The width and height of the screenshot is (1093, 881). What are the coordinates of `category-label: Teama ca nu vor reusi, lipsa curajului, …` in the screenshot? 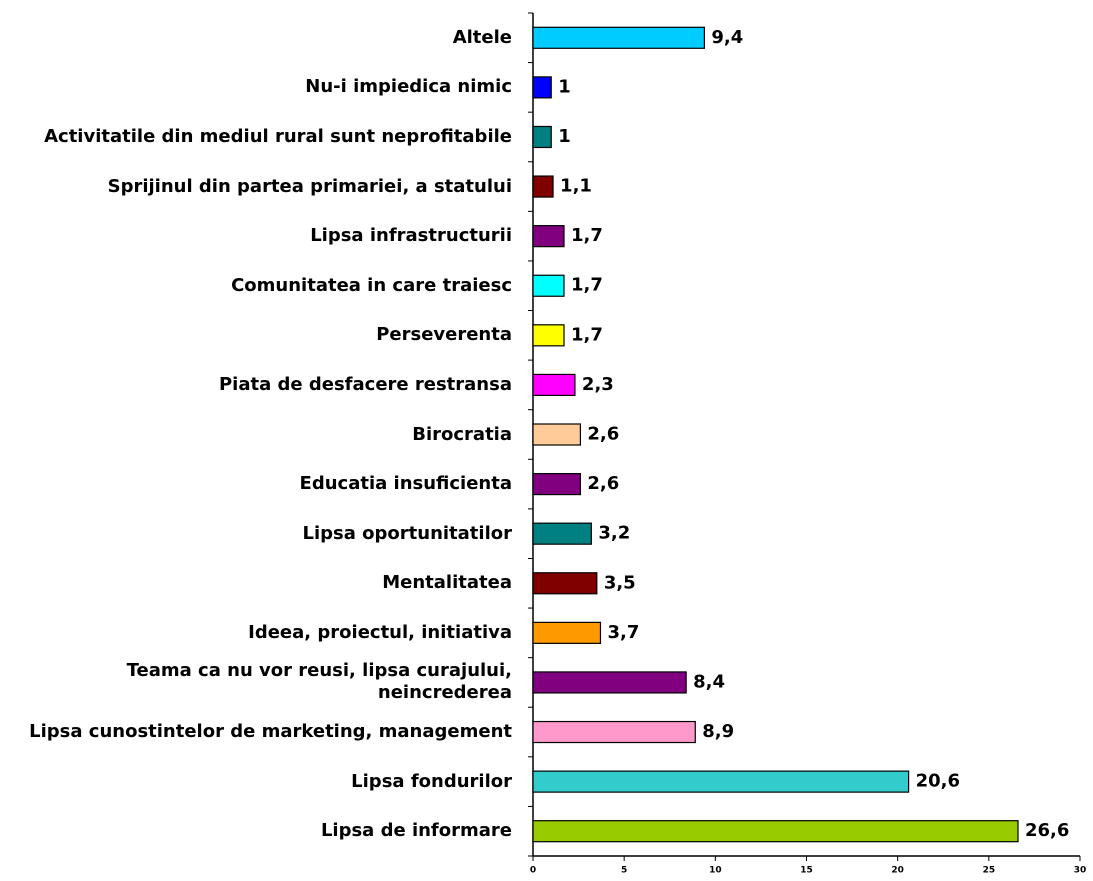 It's located at (319, 682).